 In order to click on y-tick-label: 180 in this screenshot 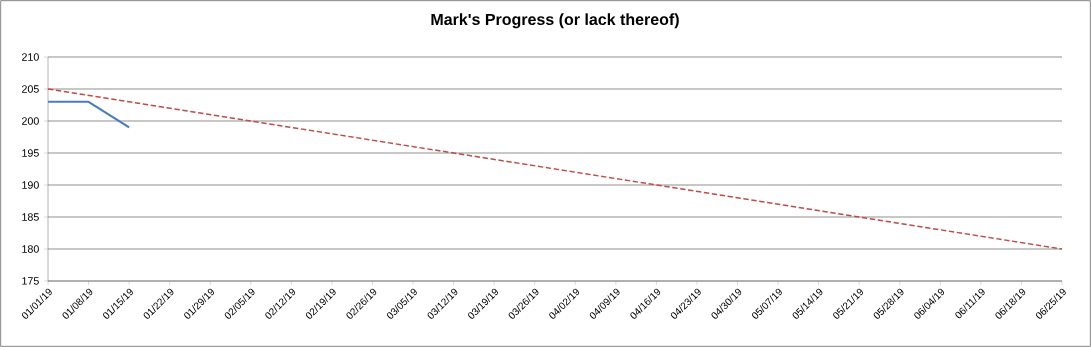, I will do `click(30, 249)`.